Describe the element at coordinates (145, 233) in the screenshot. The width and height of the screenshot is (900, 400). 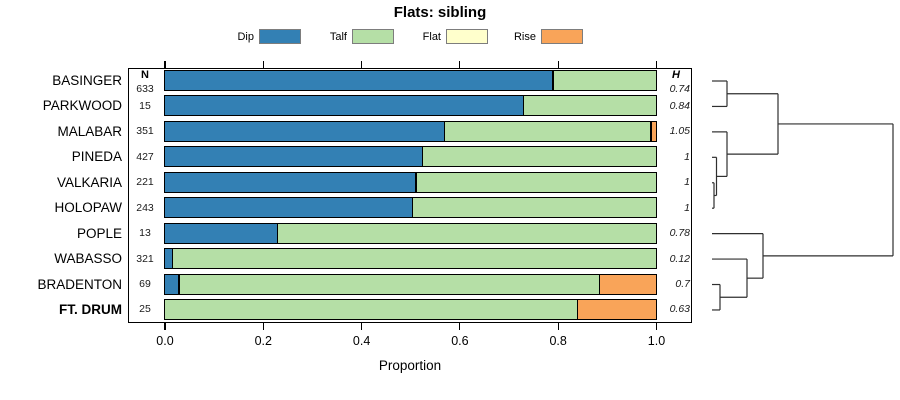
I see `n-value: 13` at that location.